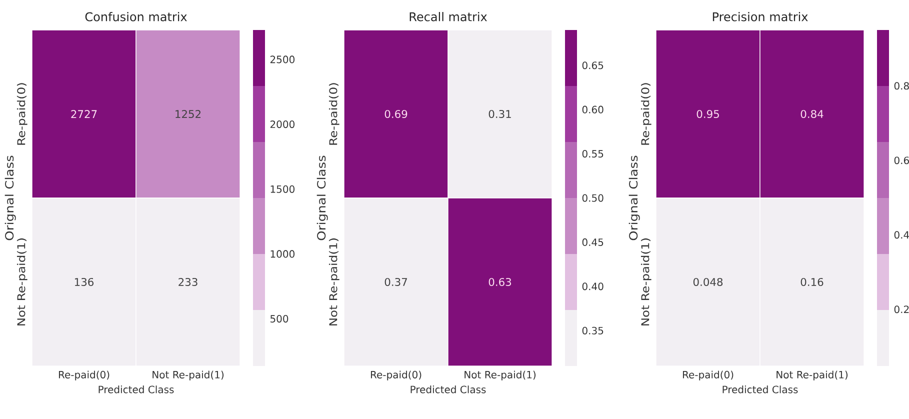  I want to click on data-label: 1252, so click(188, 114).